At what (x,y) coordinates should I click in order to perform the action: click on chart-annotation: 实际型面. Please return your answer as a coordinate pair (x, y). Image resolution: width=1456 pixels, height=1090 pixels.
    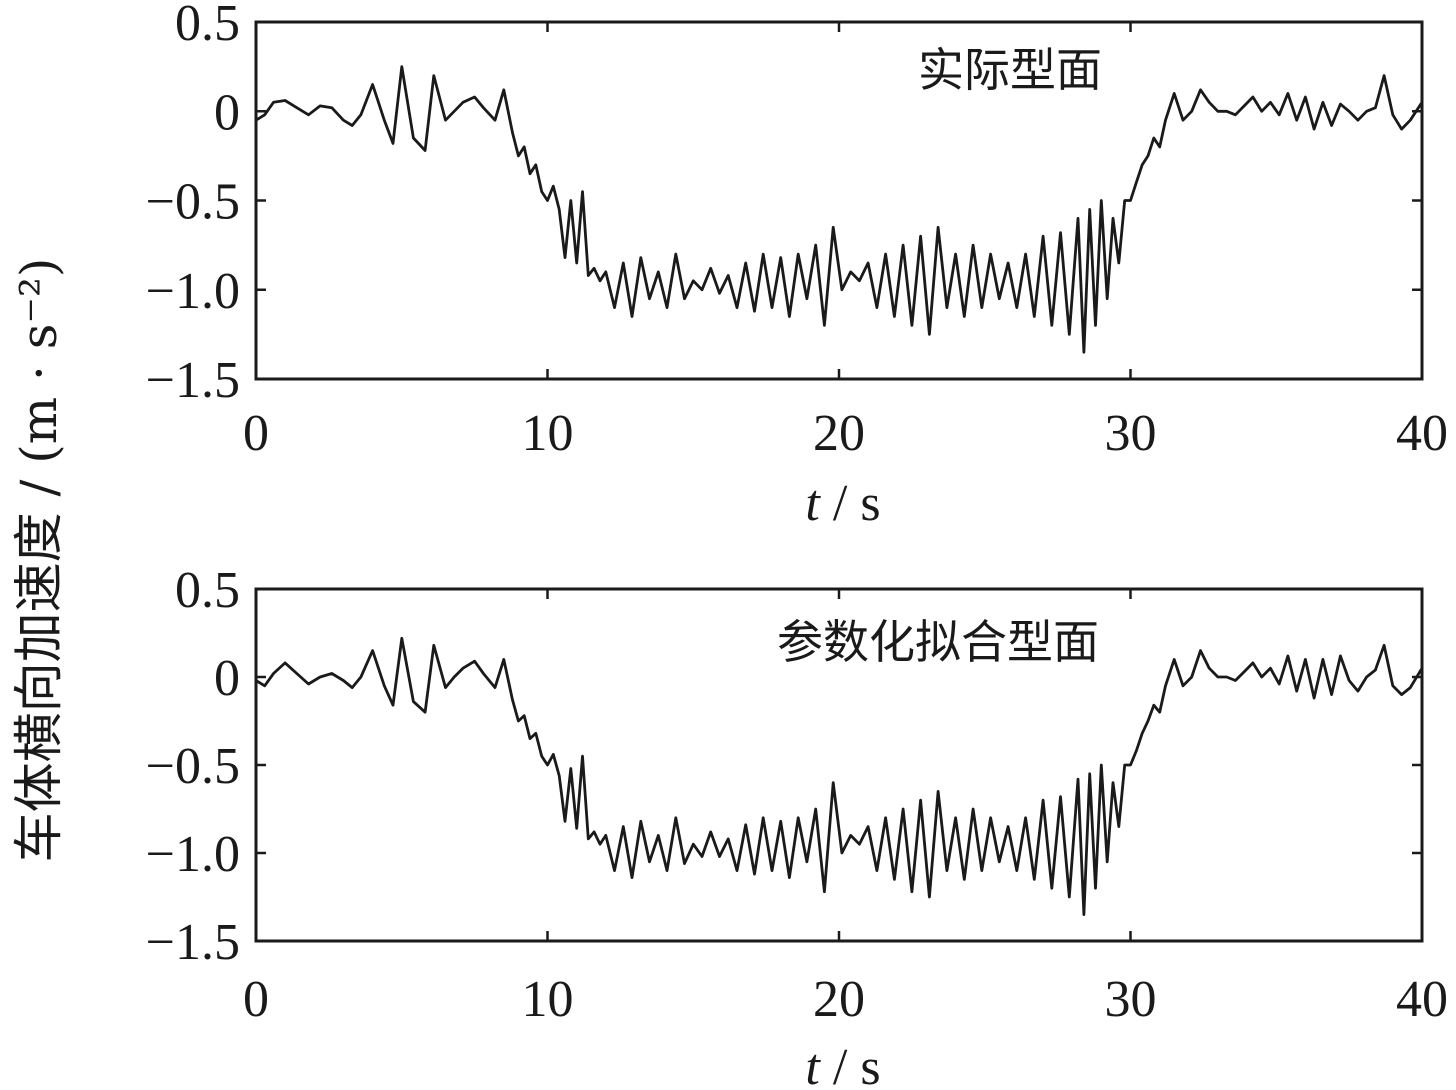
    Looking at the image, I should click on (1010, 70).